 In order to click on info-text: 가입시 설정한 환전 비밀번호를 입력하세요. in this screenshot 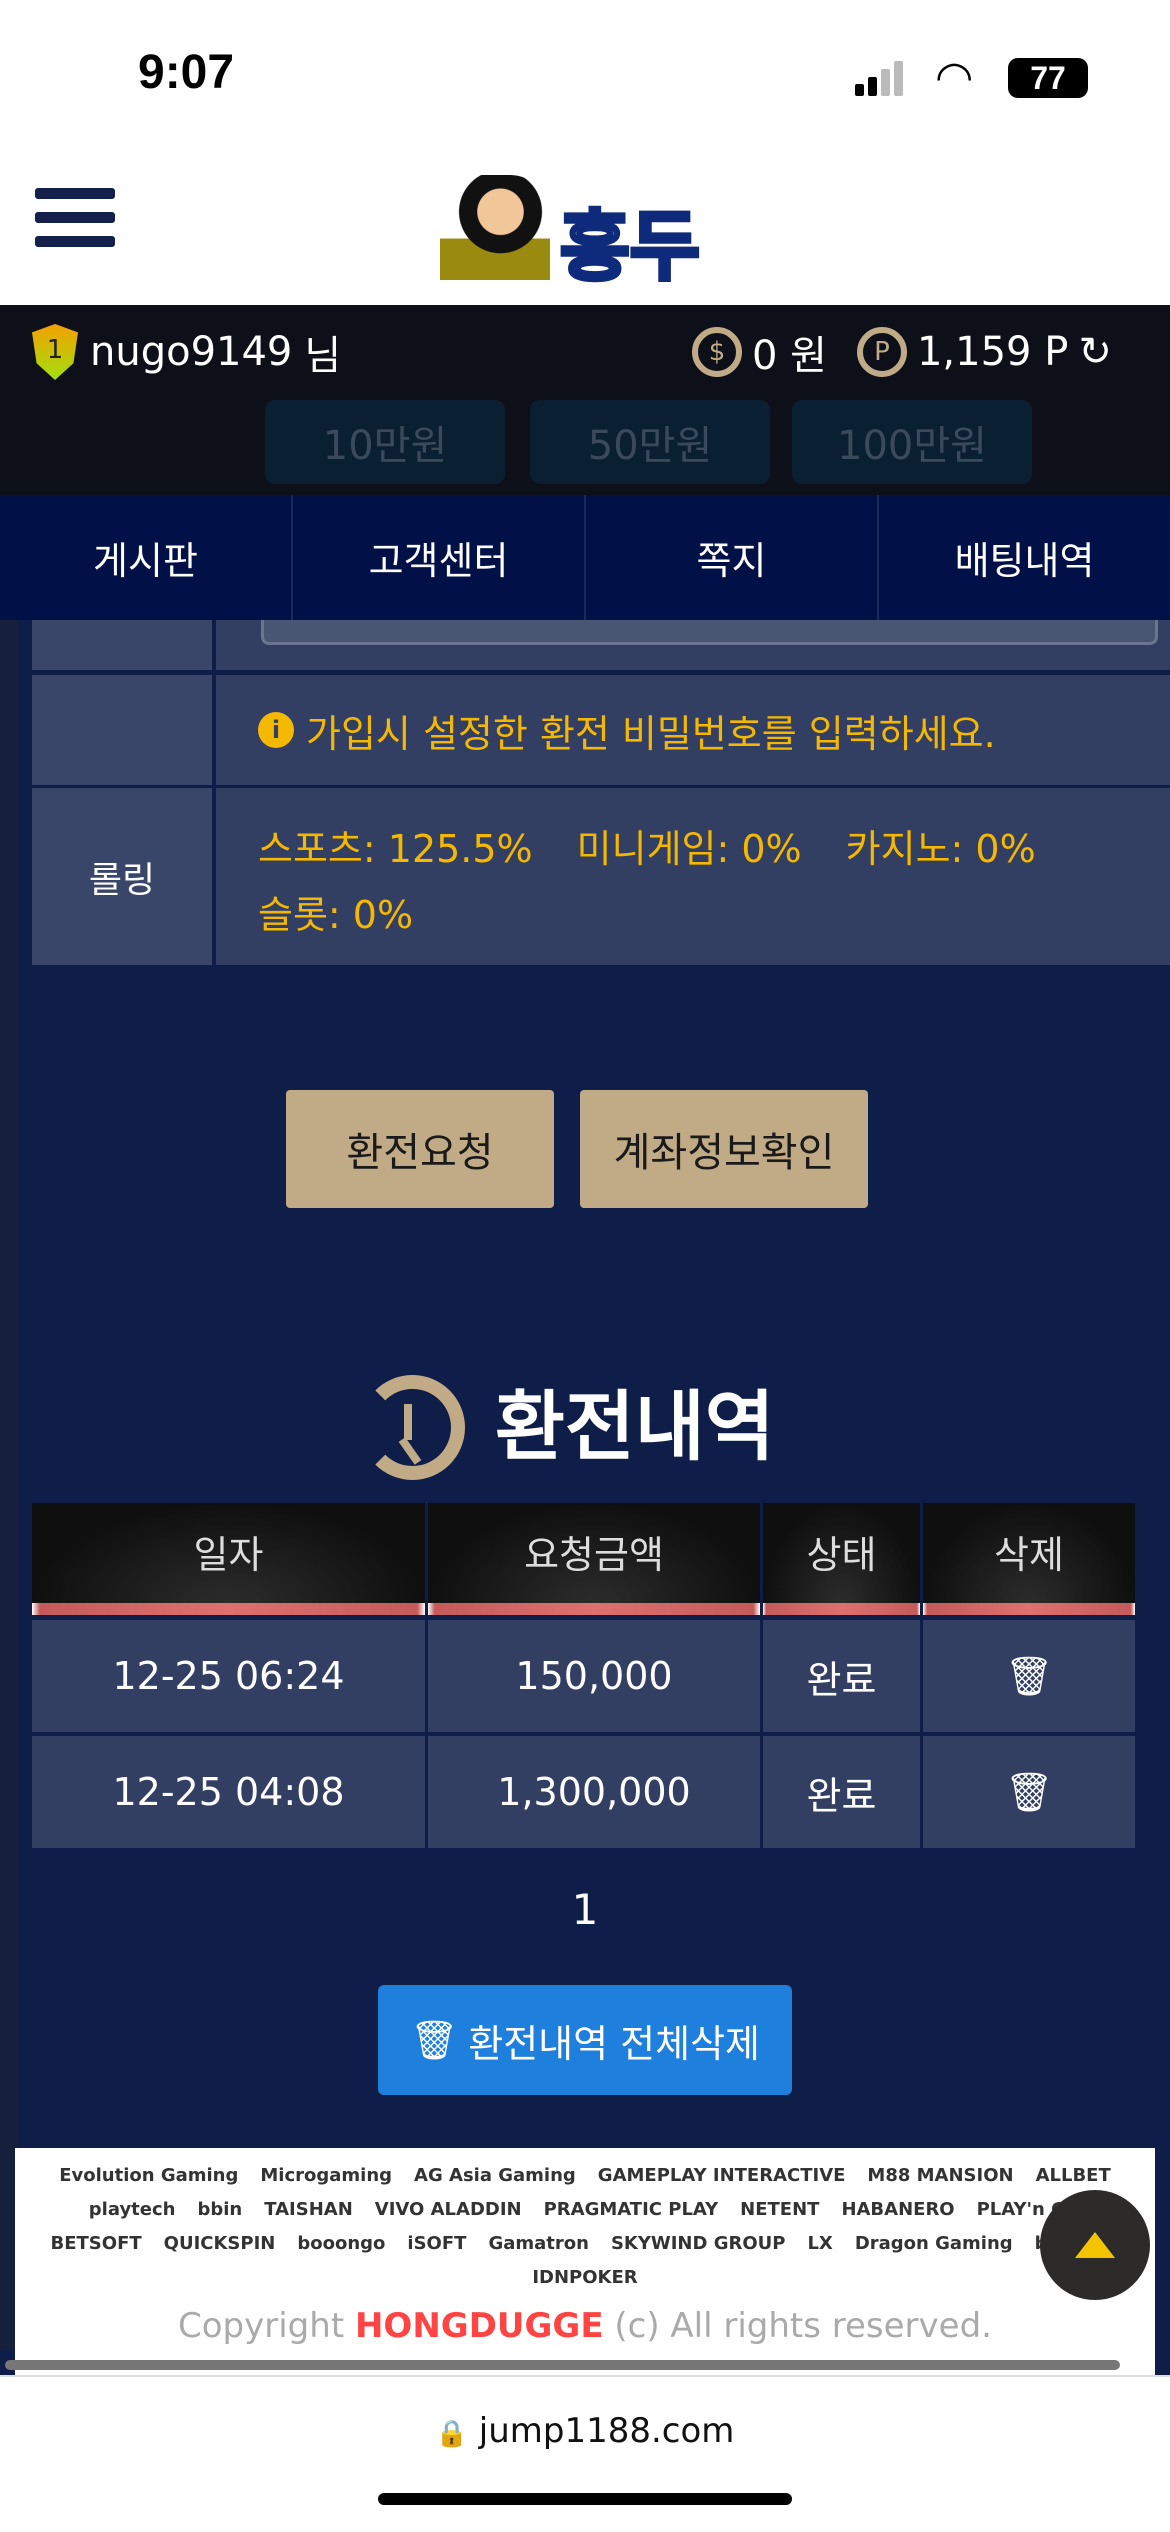, I will do `click(651, 733)`.